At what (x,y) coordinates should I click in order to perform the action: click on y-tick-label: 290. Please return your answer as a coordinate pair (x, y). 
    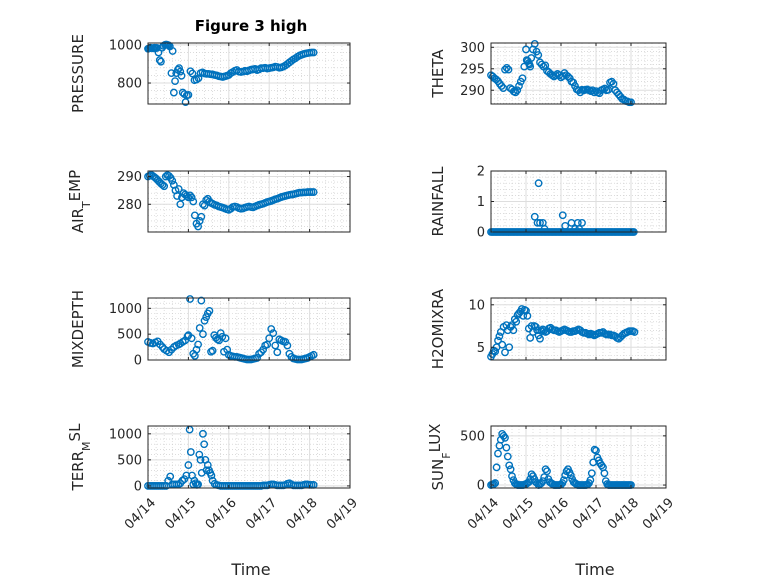
    Looking at the image, I should click on (129, 177).